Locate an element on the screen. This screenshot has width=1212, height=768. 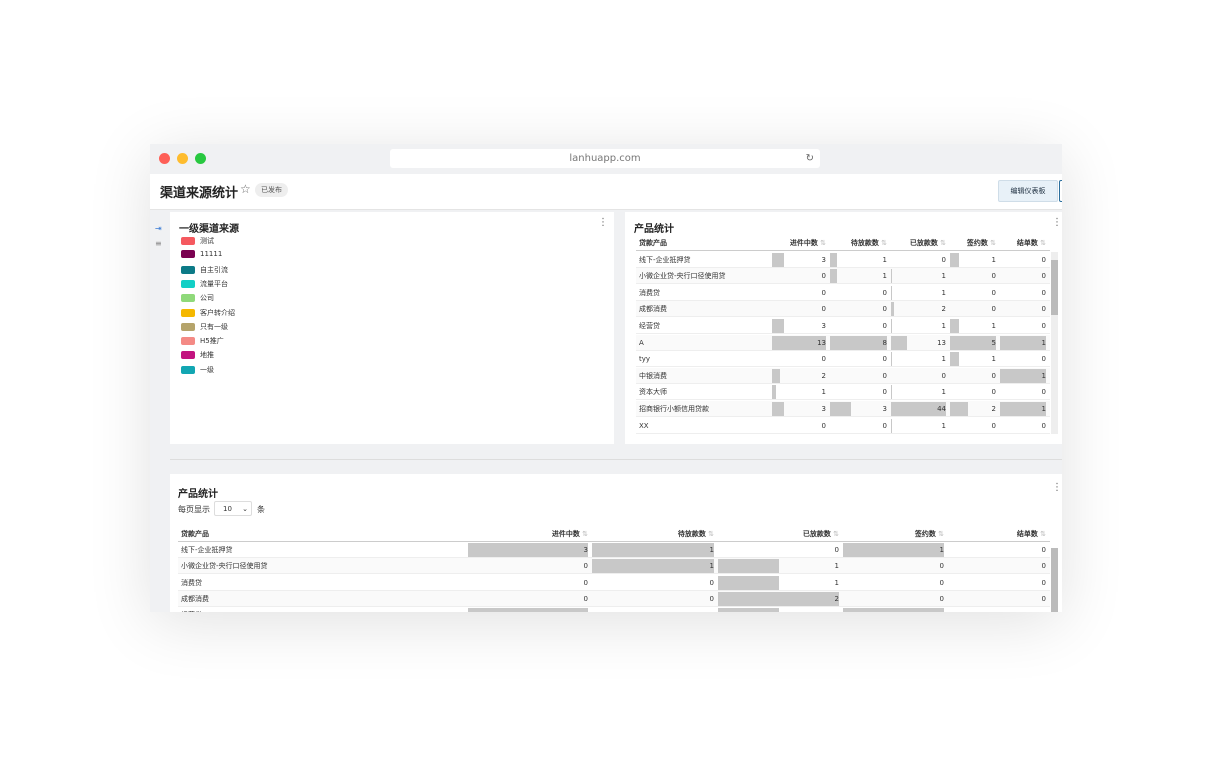
product-cell: 资本大师 is located at coordinates (704, 392).